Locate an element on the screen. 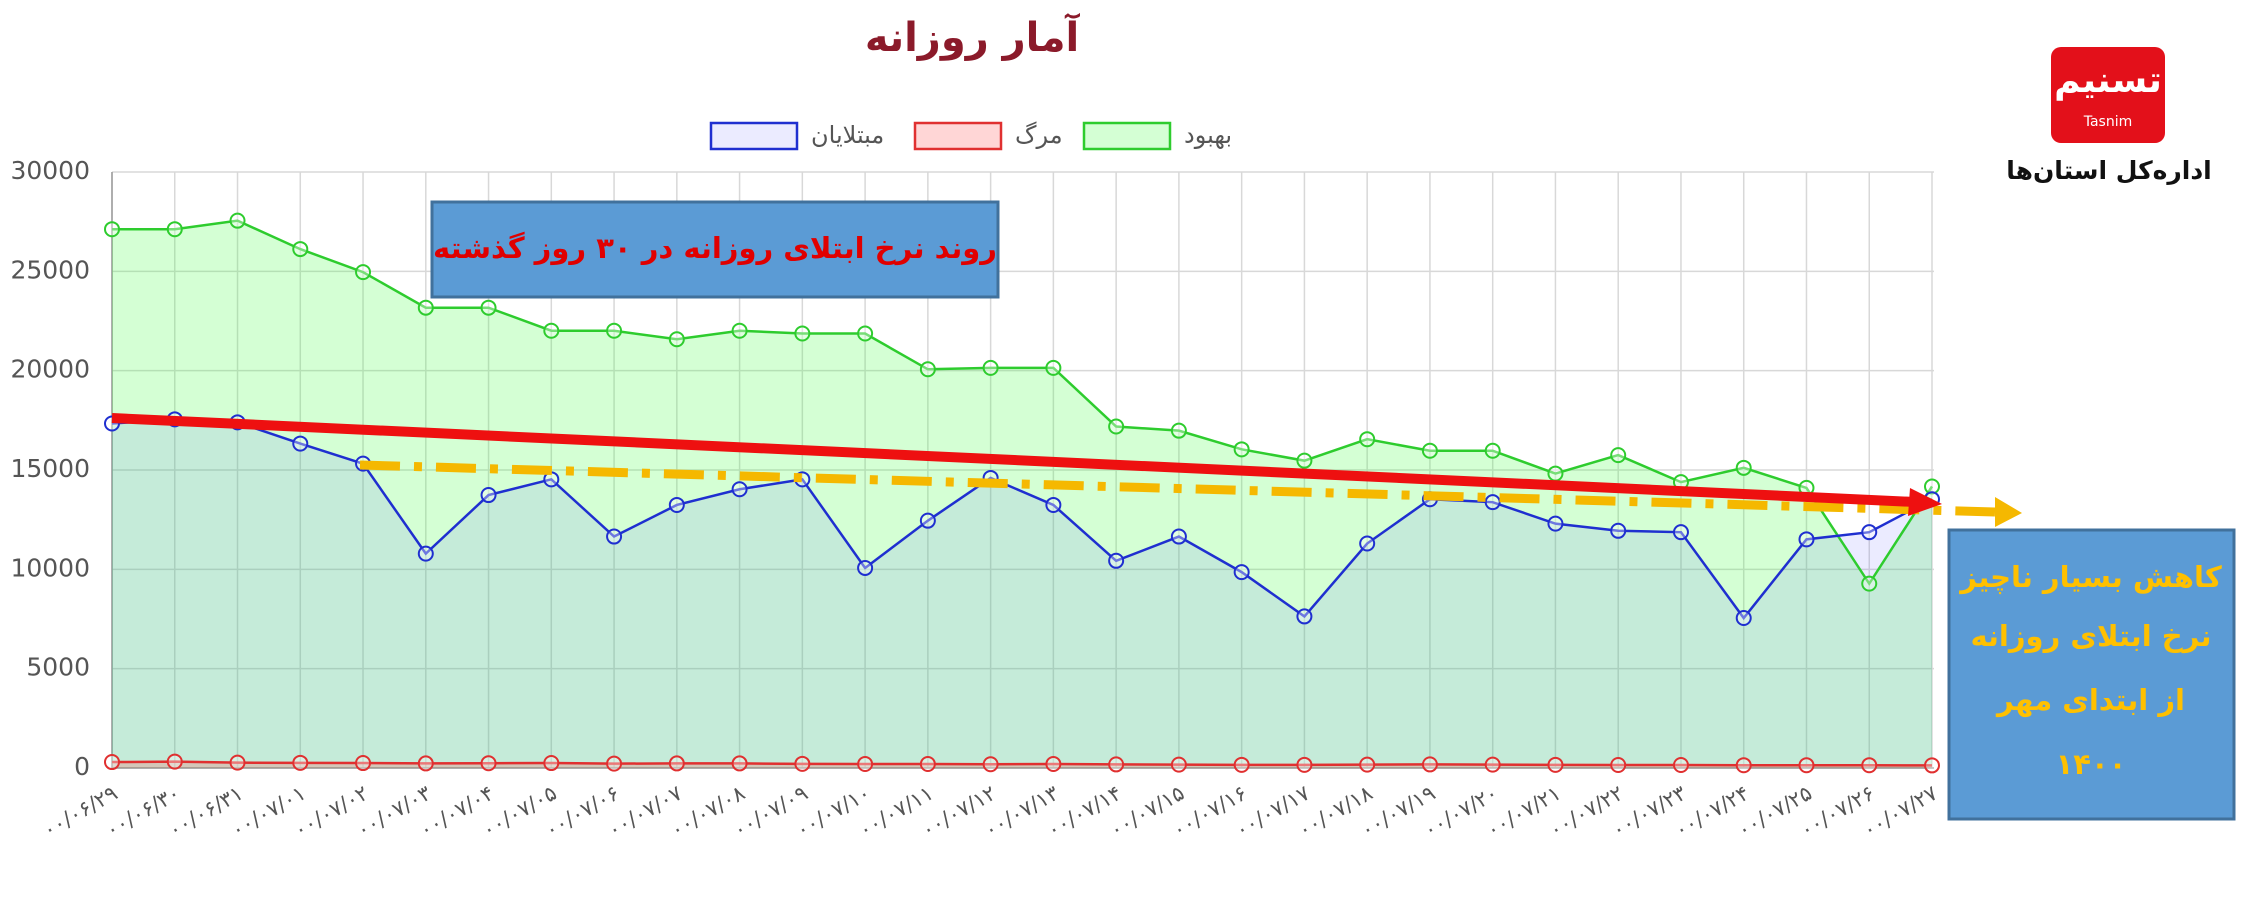 This screenshot has width=2242, height=904. y-tick-label: 30000 is located at coordinates (50, 170).